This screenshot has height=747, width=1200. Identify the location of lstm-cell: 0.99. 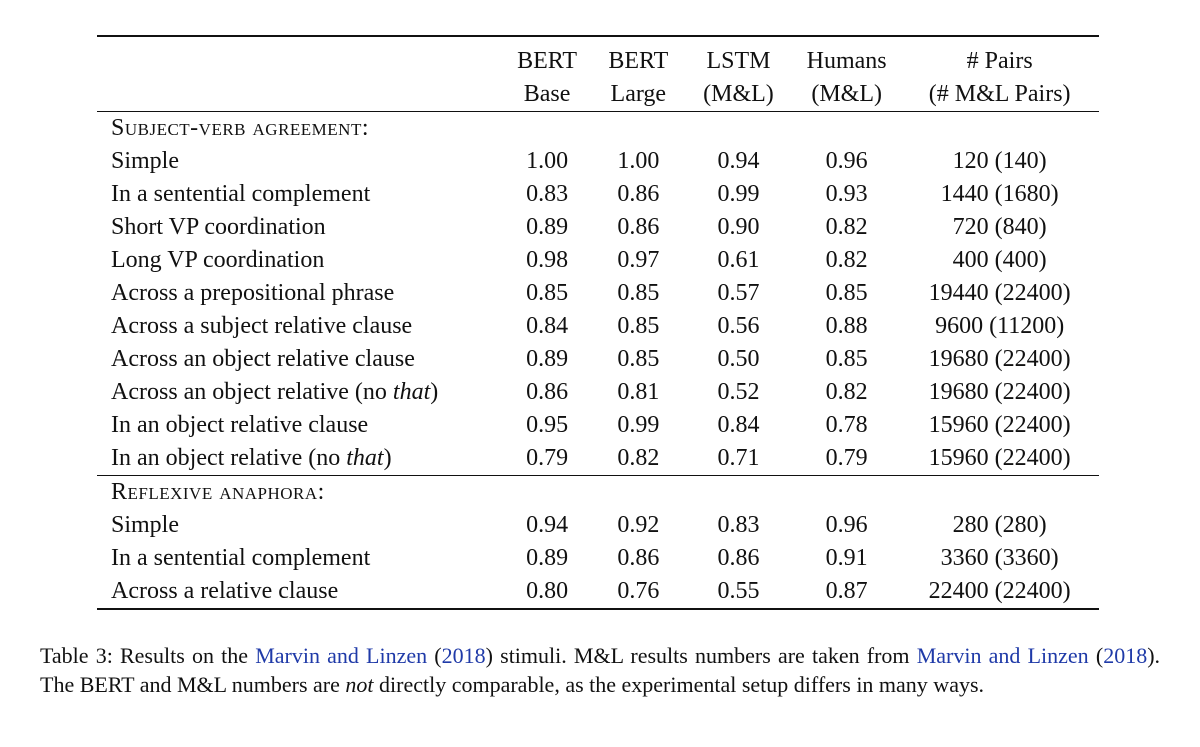
(738, 194).